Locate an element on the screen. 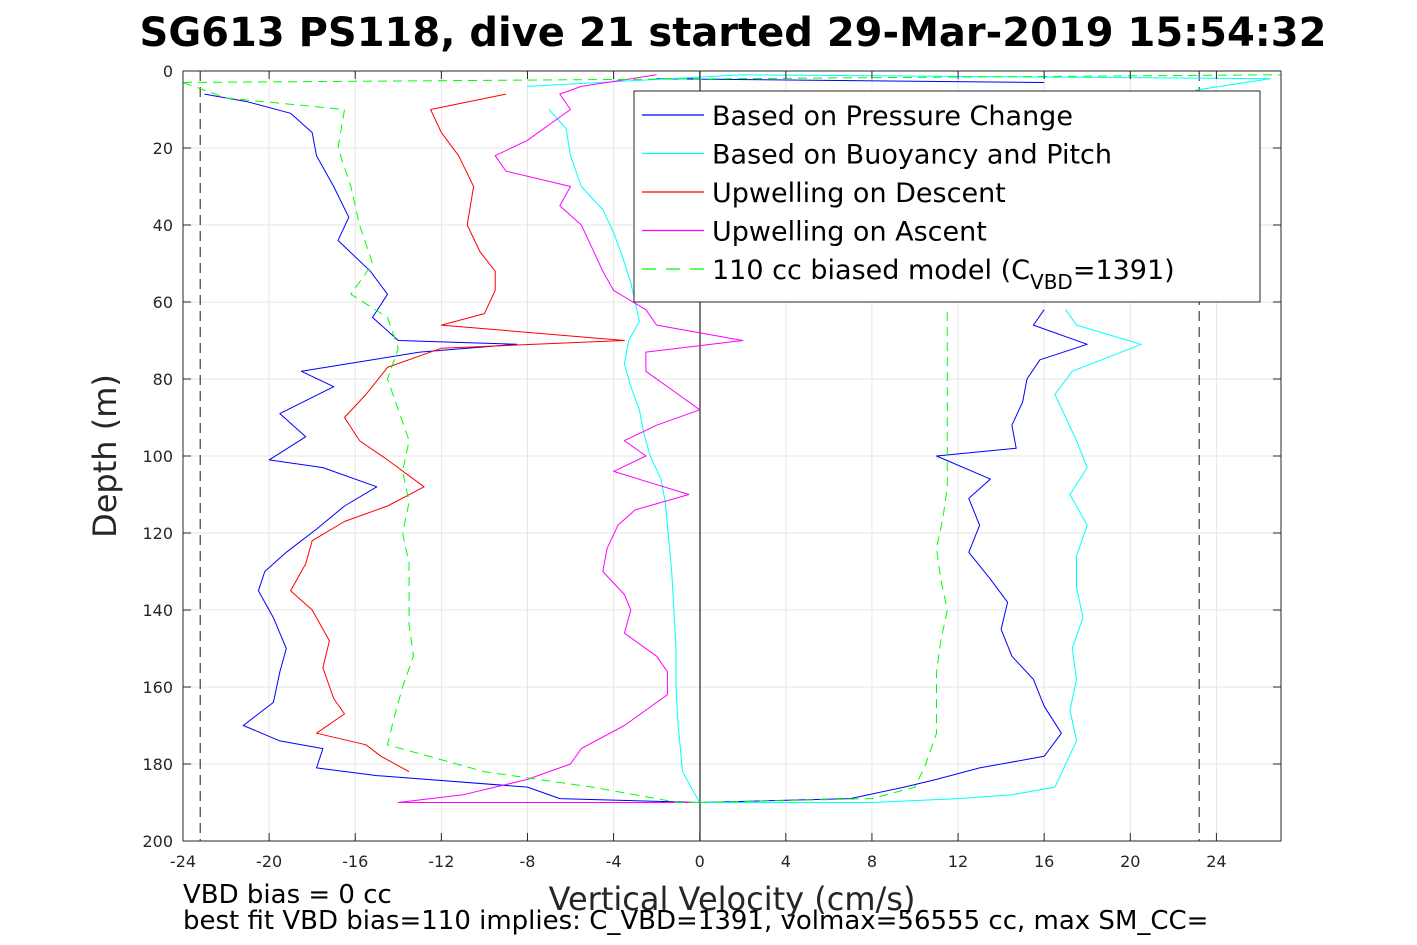 This screenshot has width=1417, height=945. x-tick-label: -24 is located at coordinates (183, 861).